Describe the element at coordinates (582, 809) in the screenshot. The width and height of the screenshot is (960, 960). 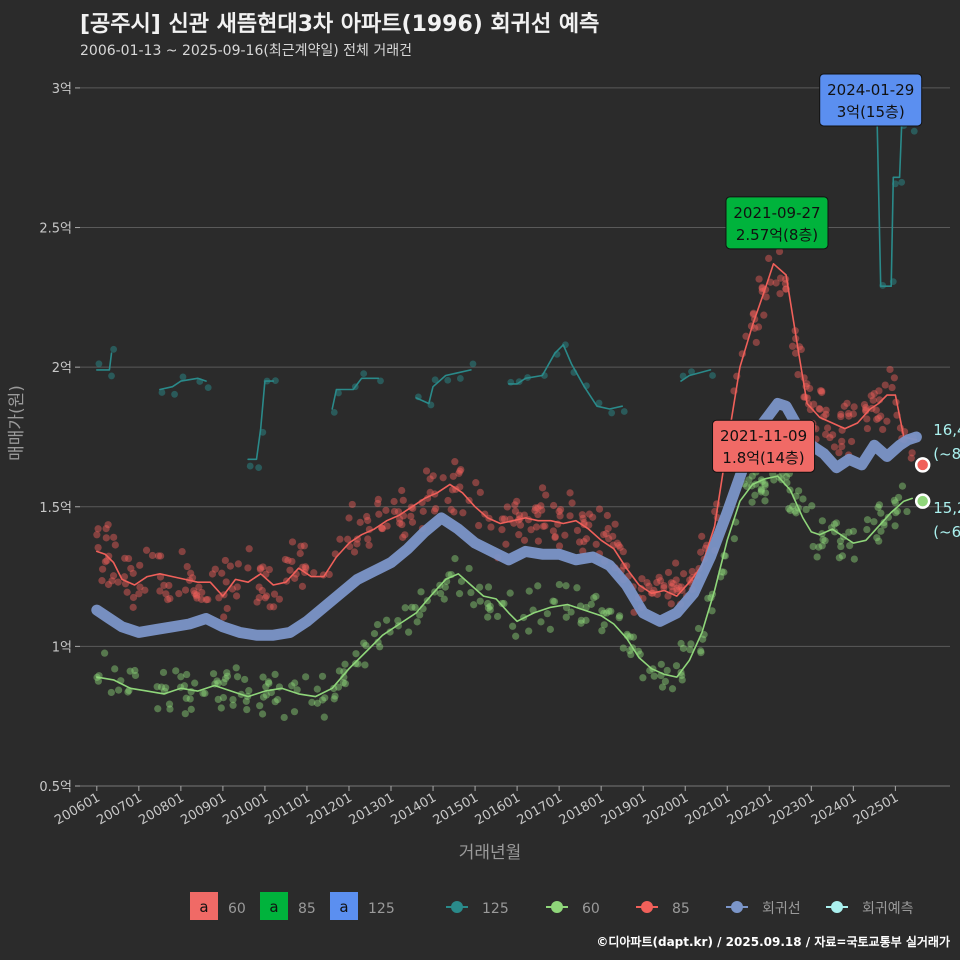
I see `x-tick-label: 201801` at that location.